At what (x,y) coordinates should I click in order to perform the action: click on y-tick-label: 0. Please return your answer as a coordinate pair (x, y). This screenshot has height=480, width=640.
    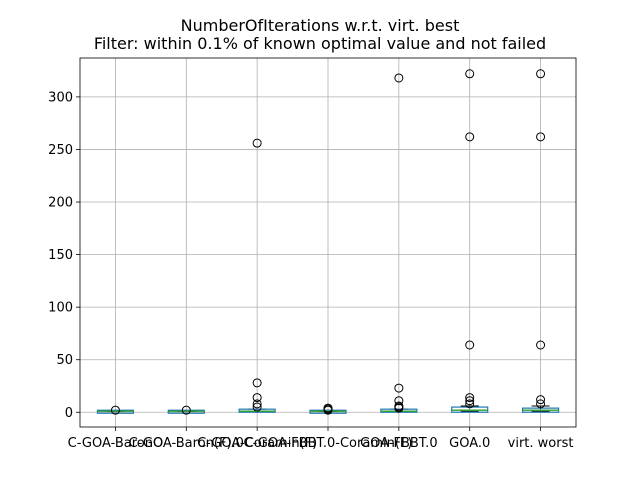
    Looking at the image, I should click on (69, 413).